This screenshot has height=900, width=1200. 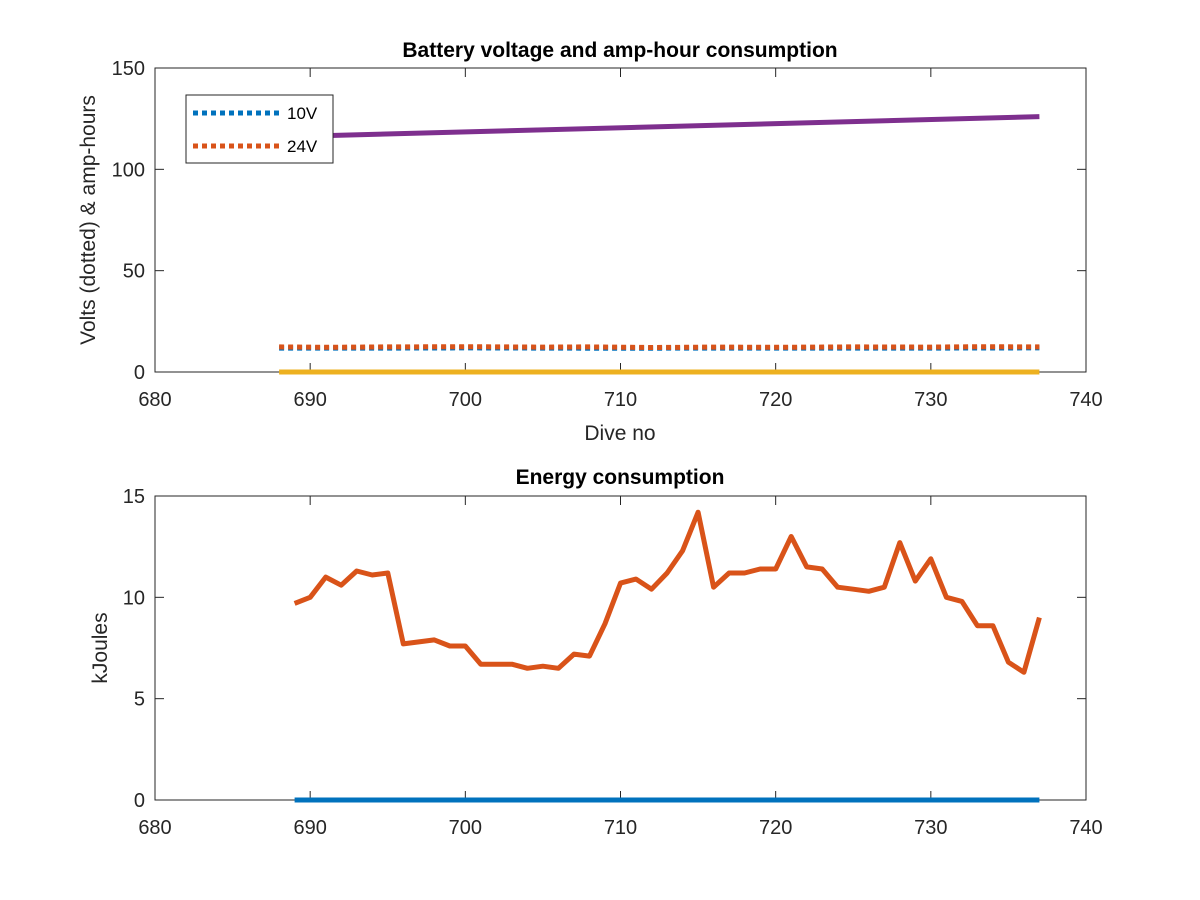 I want to click on energy-x-tick-label: 710, so click(x=620, y=828).